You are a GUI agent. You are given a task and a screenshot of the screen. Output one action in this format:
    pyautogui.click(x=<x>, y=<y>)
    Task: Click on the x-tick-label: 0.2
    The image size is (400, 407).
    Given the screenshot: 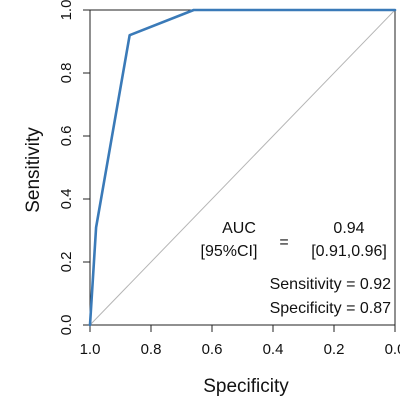 What is the action you would take?
    pyautogui.click(x=334, y=349)
    